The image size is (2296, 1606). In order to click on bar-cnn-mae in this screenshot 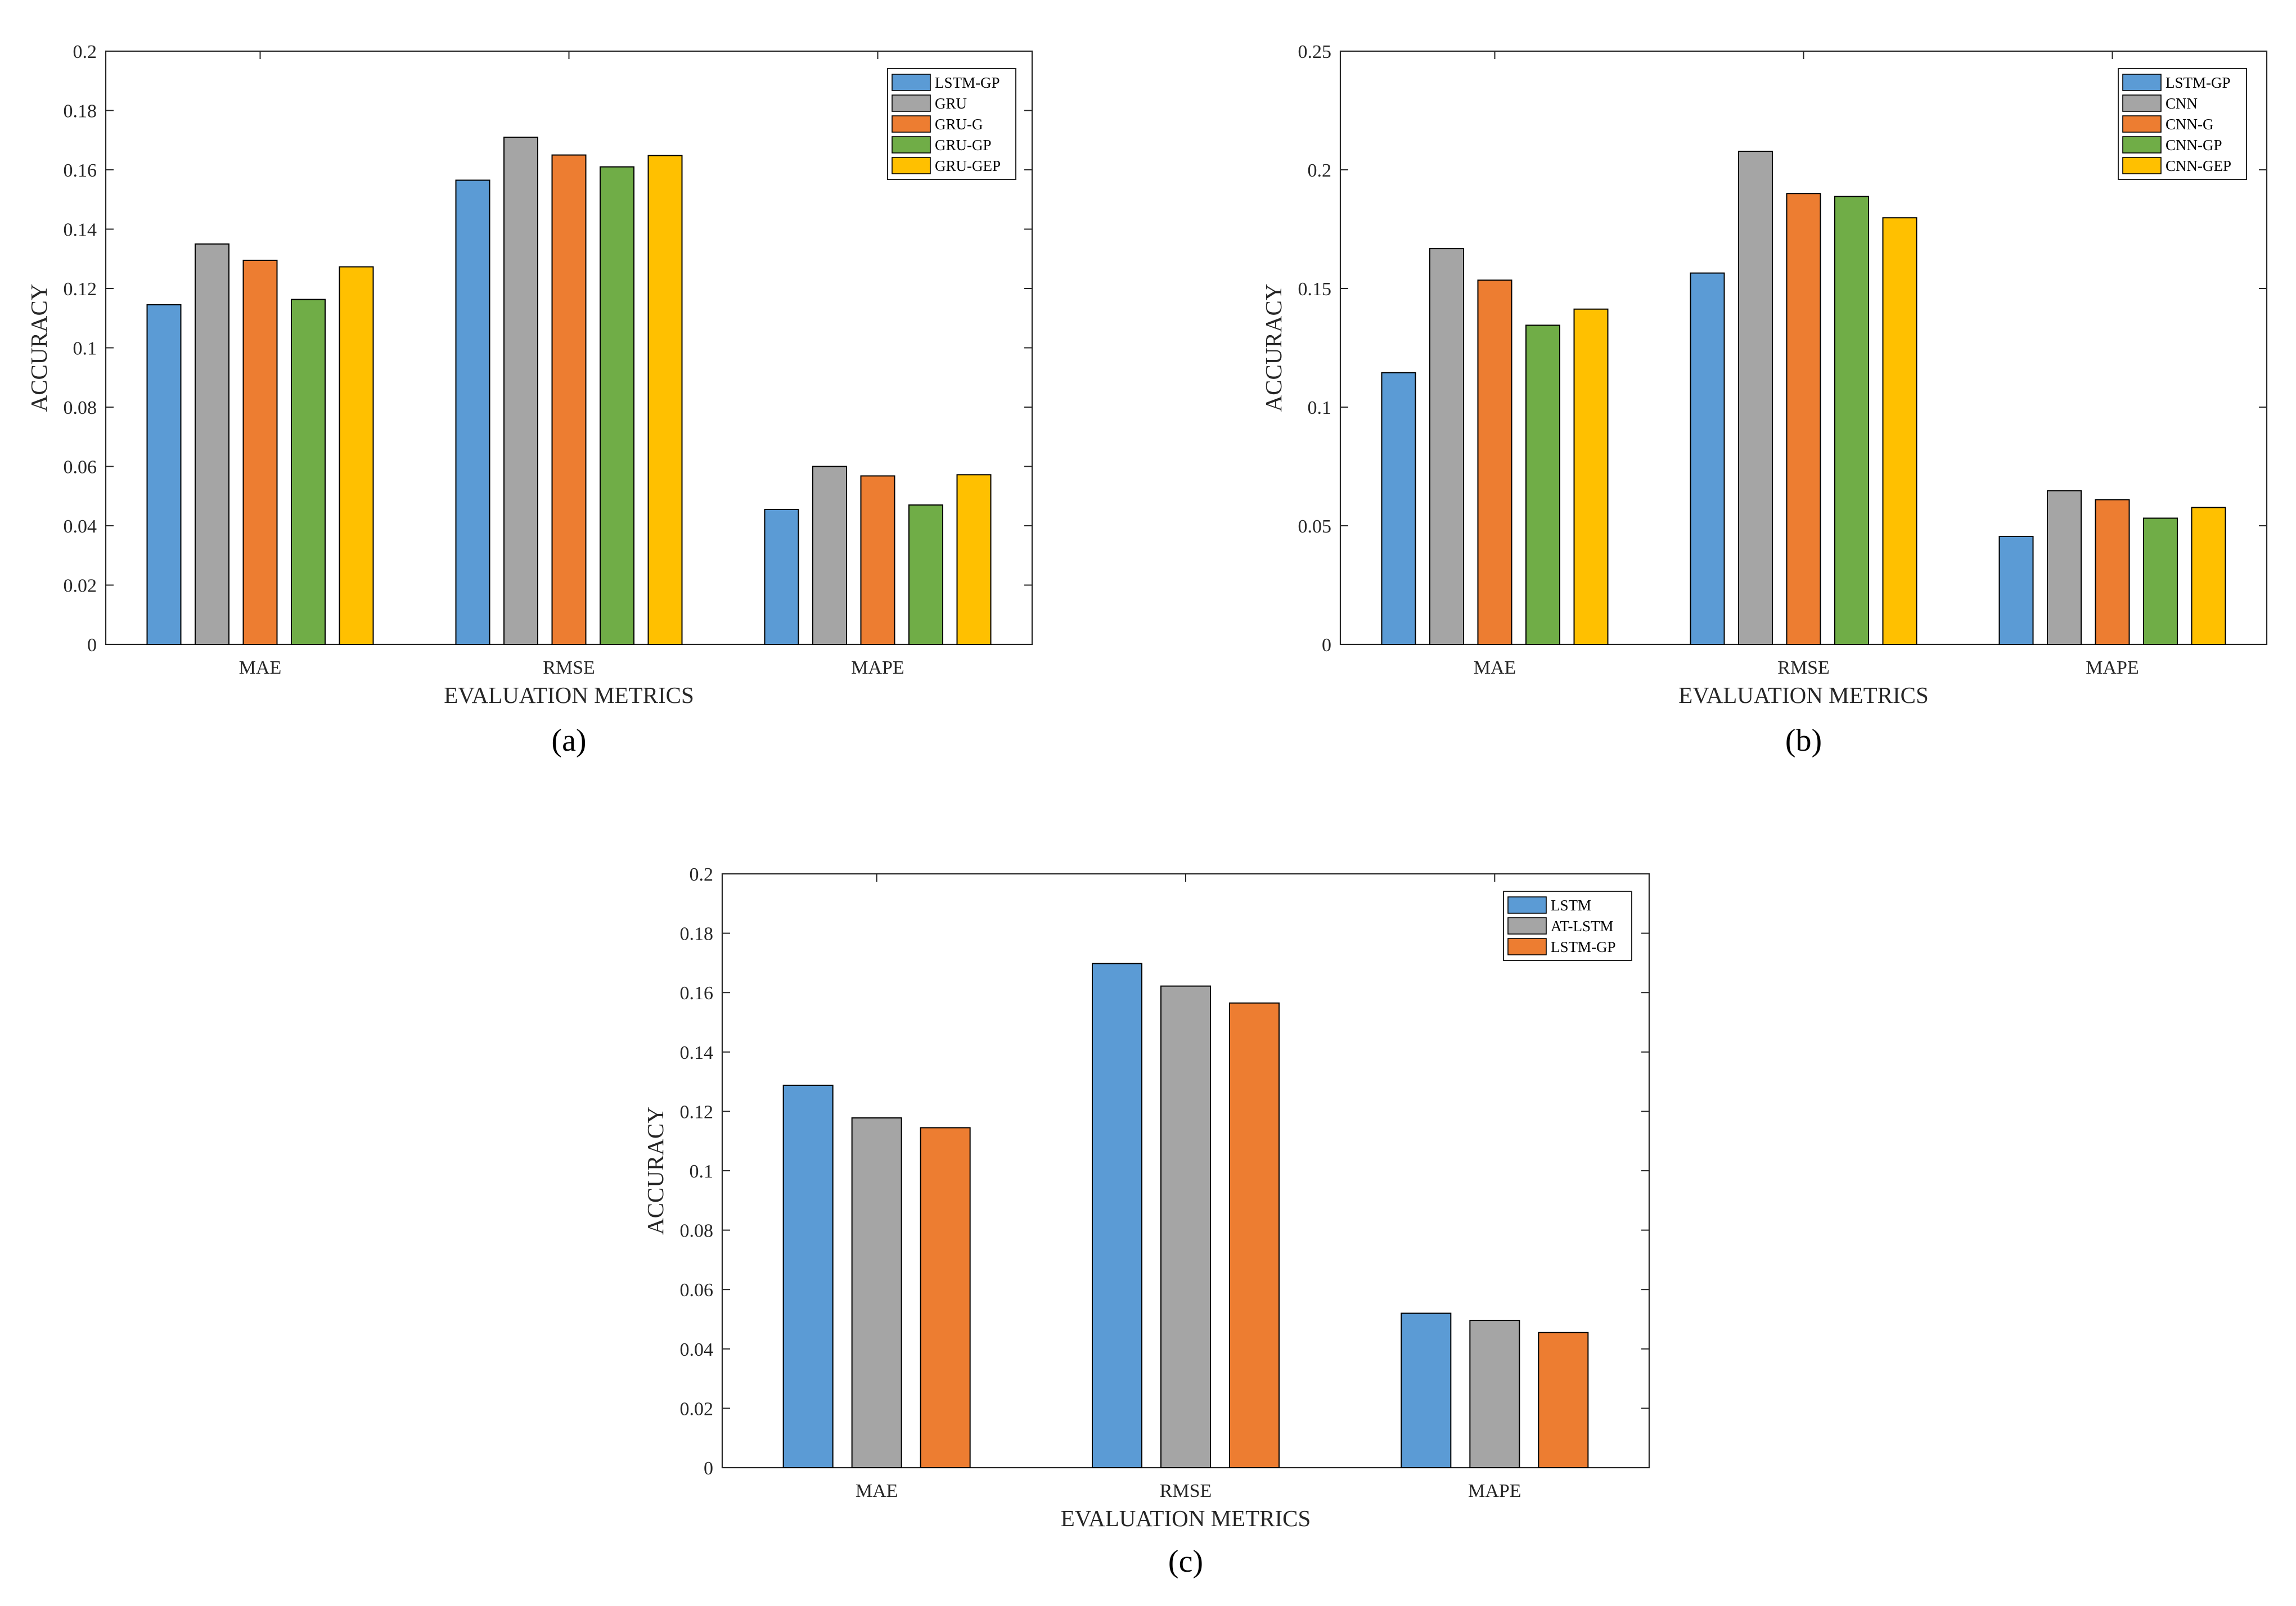, I will do `click(1446, 446)`.